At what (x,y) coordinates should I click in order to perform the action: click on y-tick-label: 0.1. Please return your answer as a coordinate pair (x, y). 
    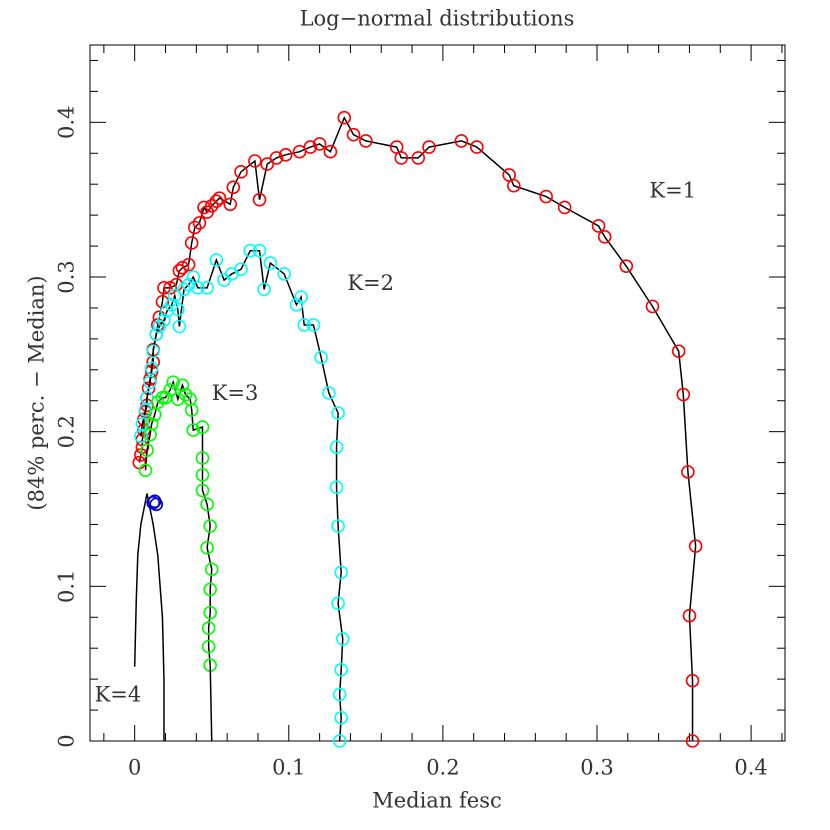
    Looking at the image, I should click on (67, 586).